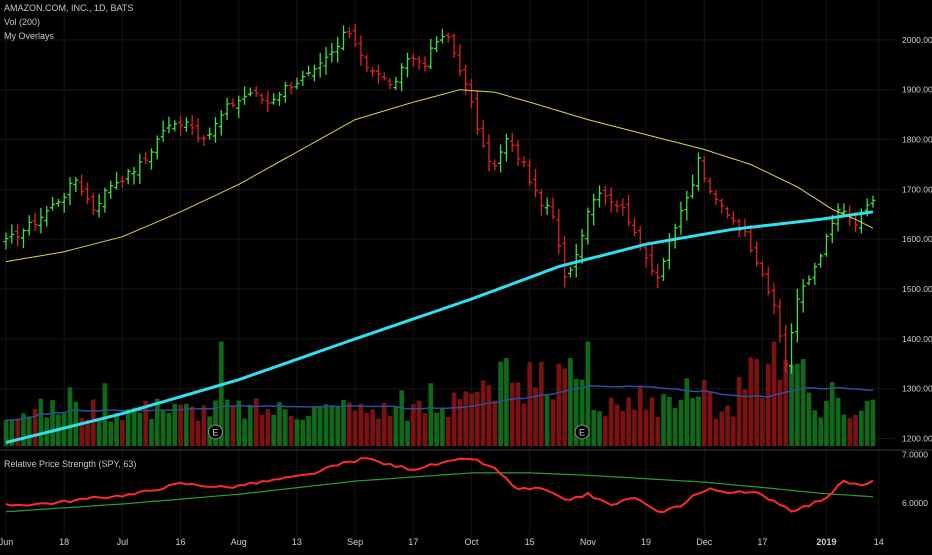  I want to click on symbol-title: AMAZON.COM, INC., 1D, BATS, so click(69, 8).